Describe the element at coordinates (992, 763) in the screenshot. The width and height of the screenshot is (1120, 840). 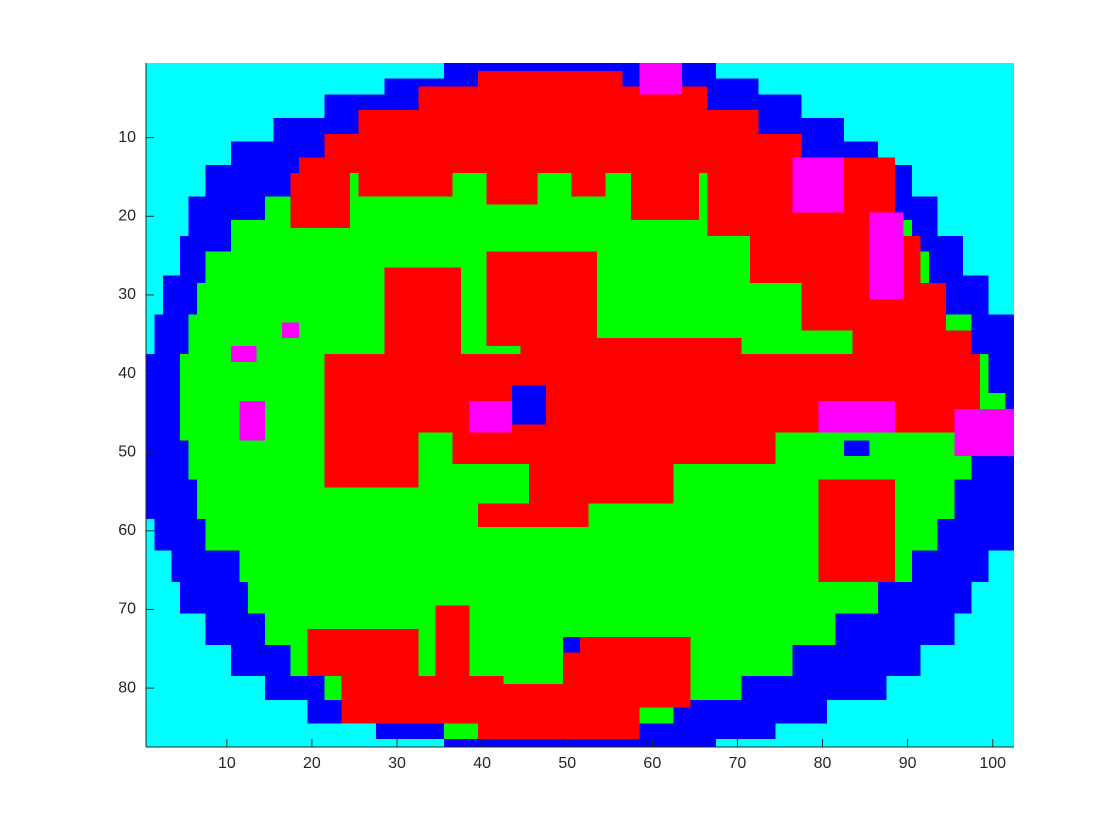
I see `x-tick-label: 100` at that location.